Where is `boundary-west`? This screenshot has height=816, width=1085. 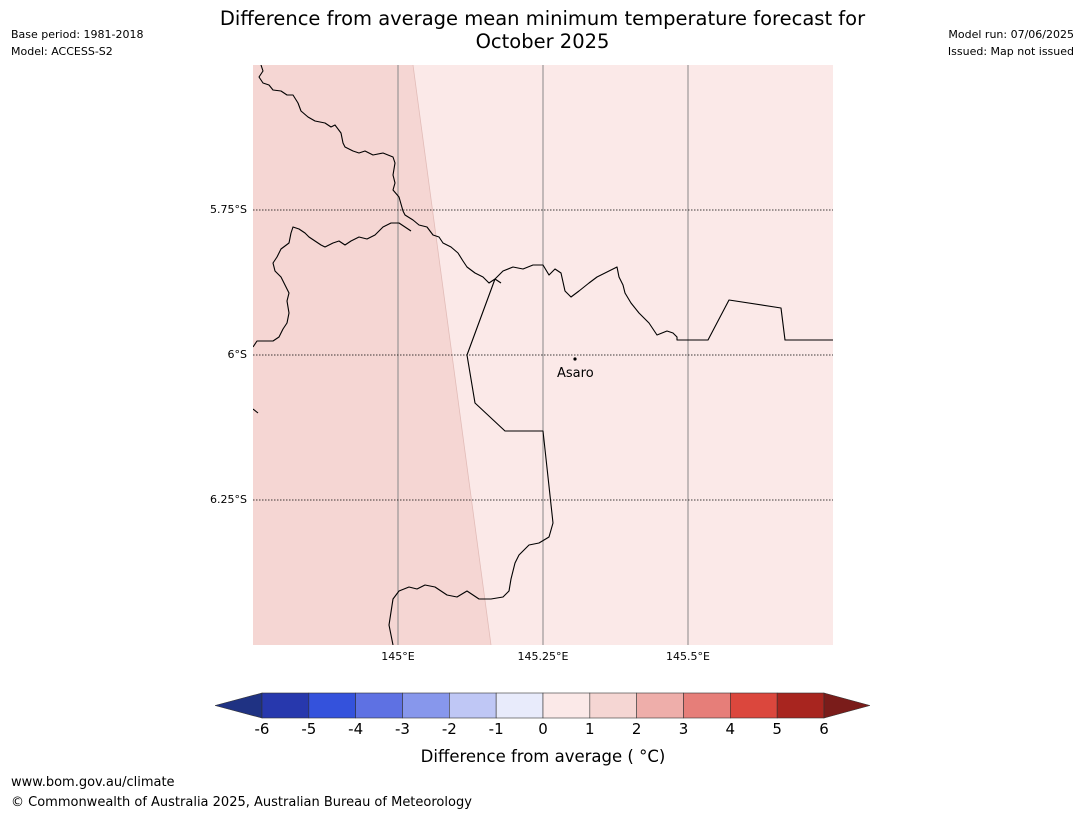 boundary-west is located at coordinates (332, 285).